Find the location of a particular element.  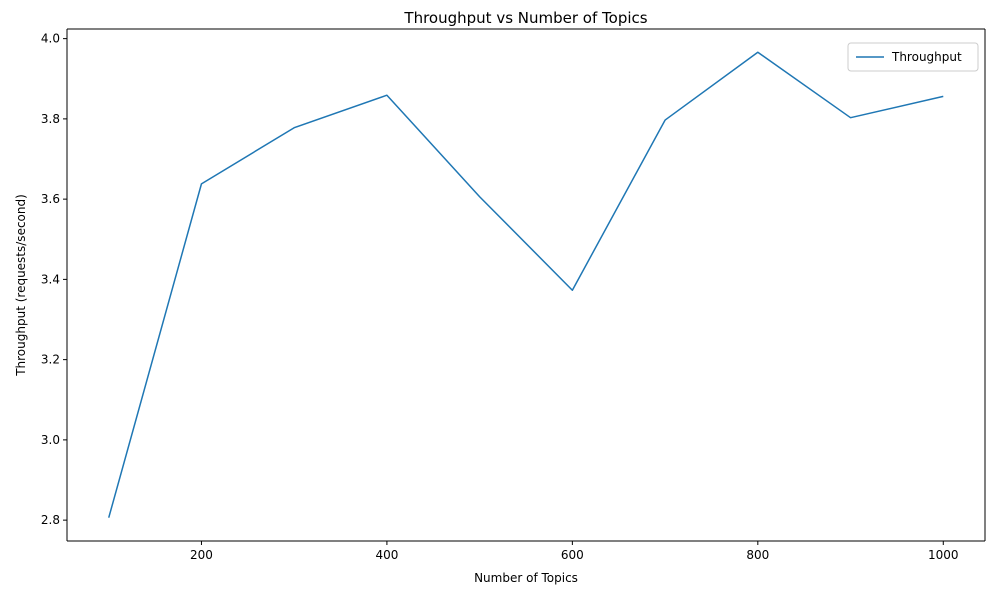

x-tick-label: 800 is located at coordinates (757, 555).